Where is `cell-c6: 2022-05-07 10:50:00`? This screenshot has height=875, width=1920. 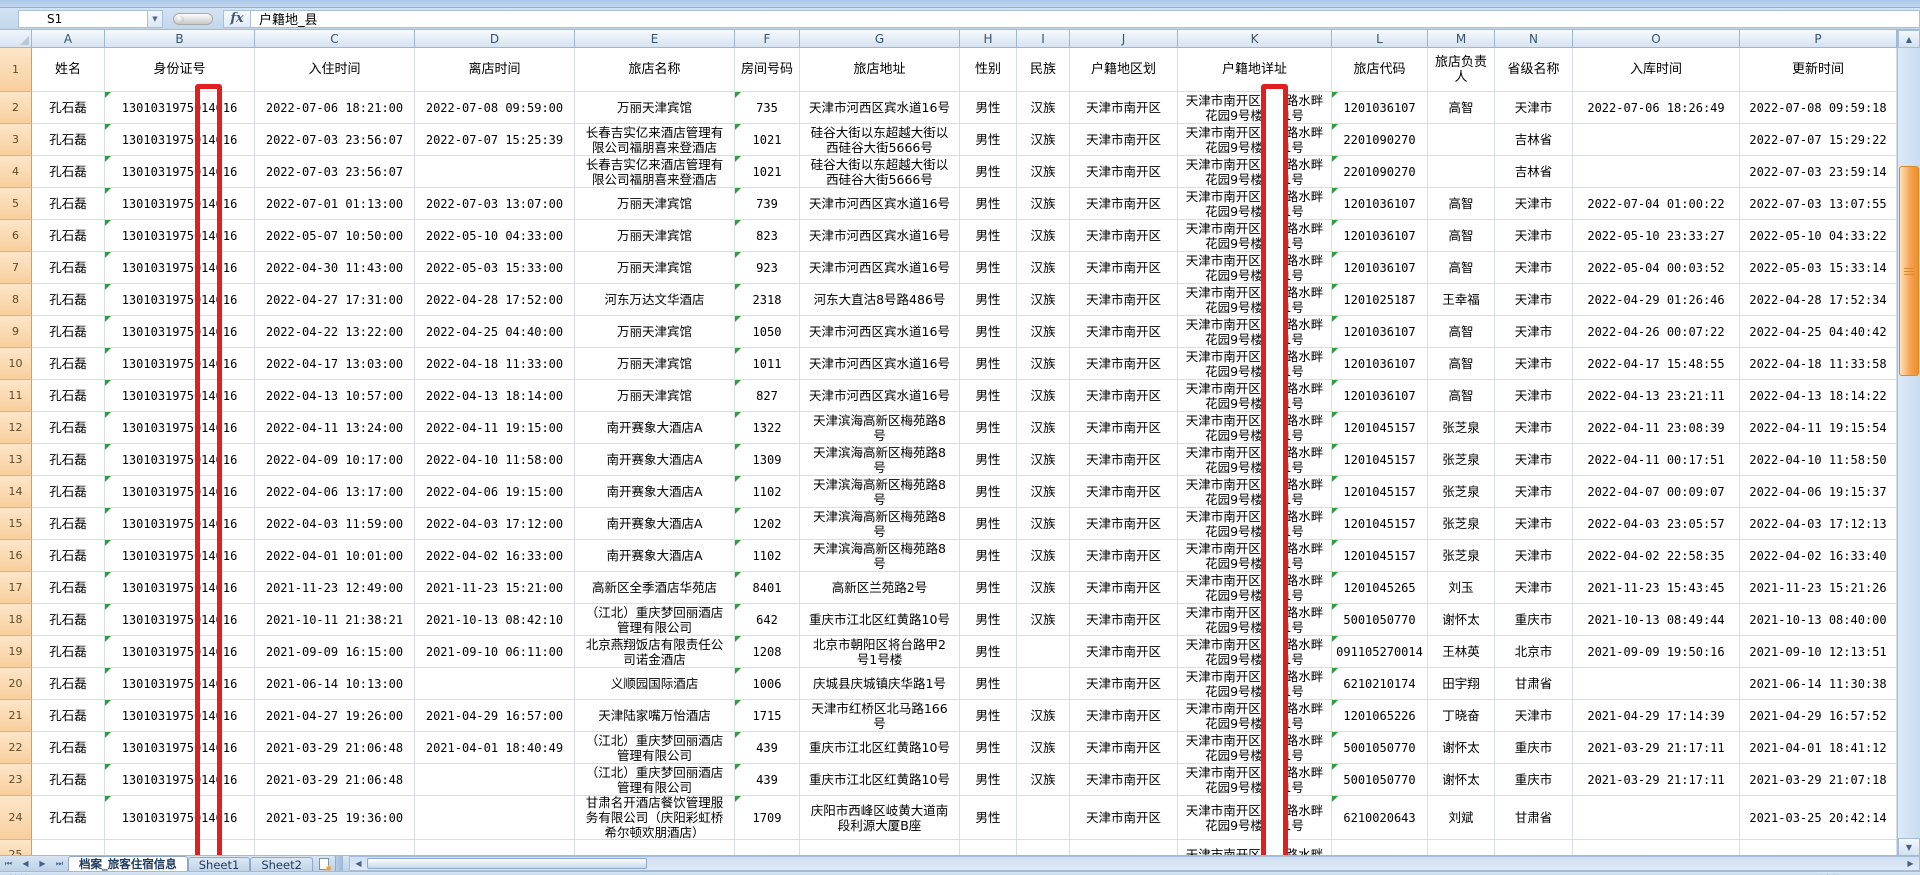
cell-c6: 2022-05-07 10:50:00 is located at coordinates (335, 236).